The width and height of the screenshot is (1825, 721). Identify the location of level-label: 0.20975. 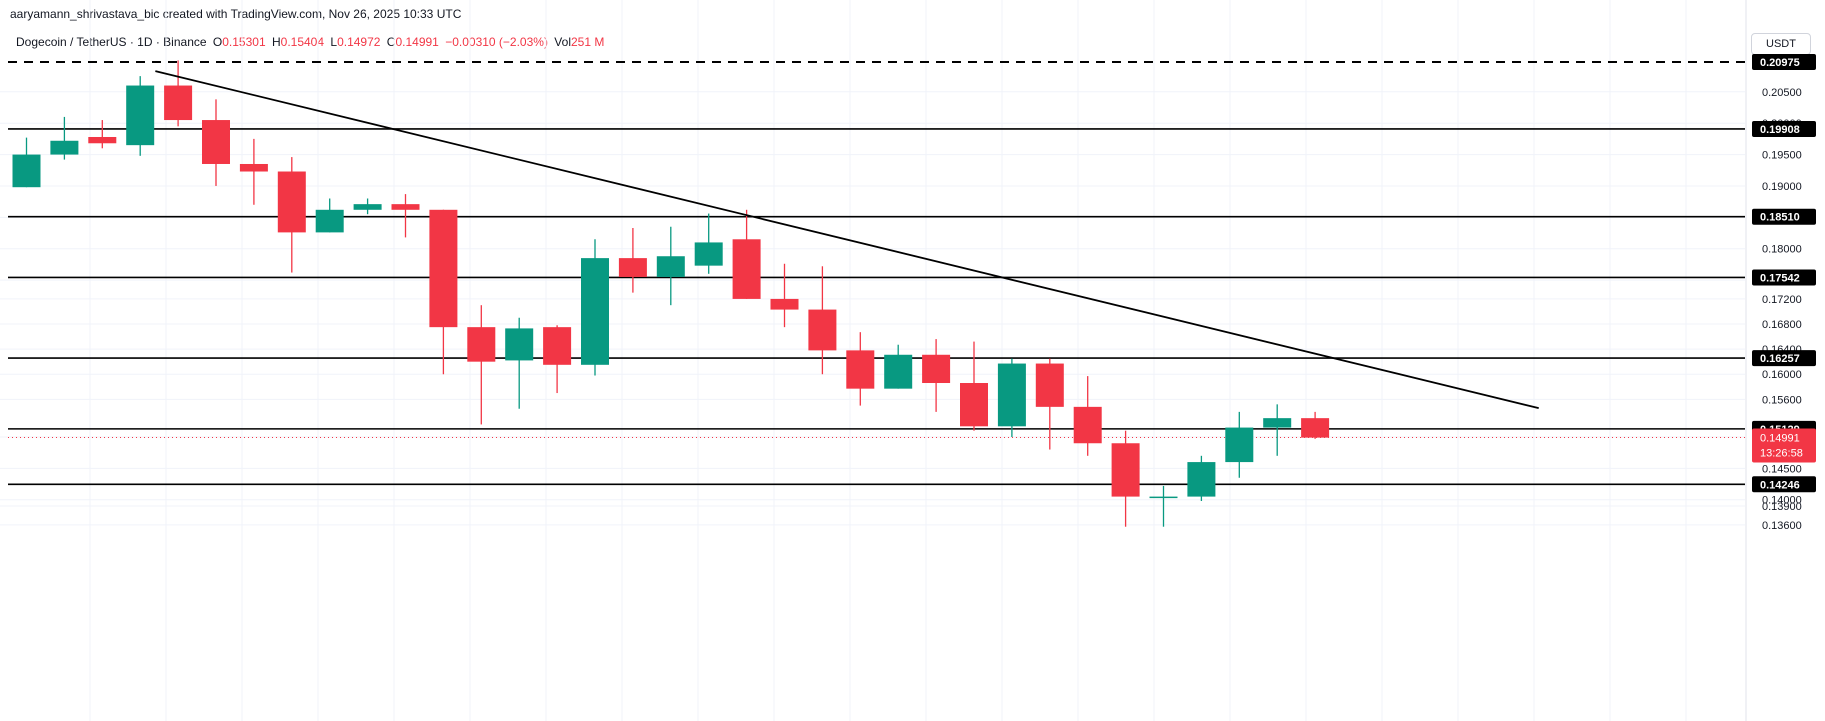
(1780, 63).